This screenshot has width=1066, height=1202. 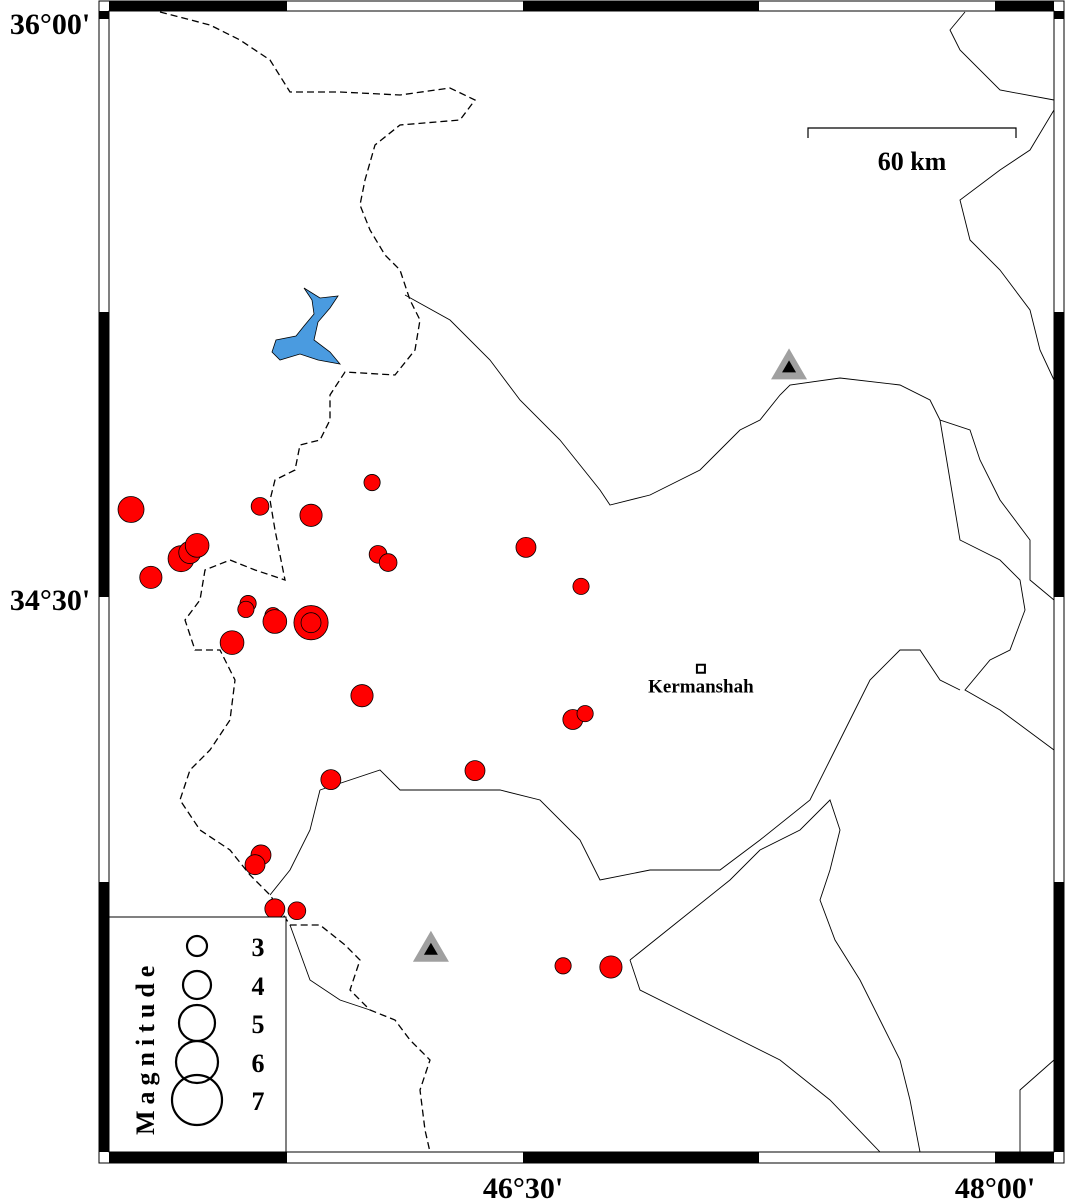 I want to click on legend-label-6: 6, so click(x=258, y=1063).